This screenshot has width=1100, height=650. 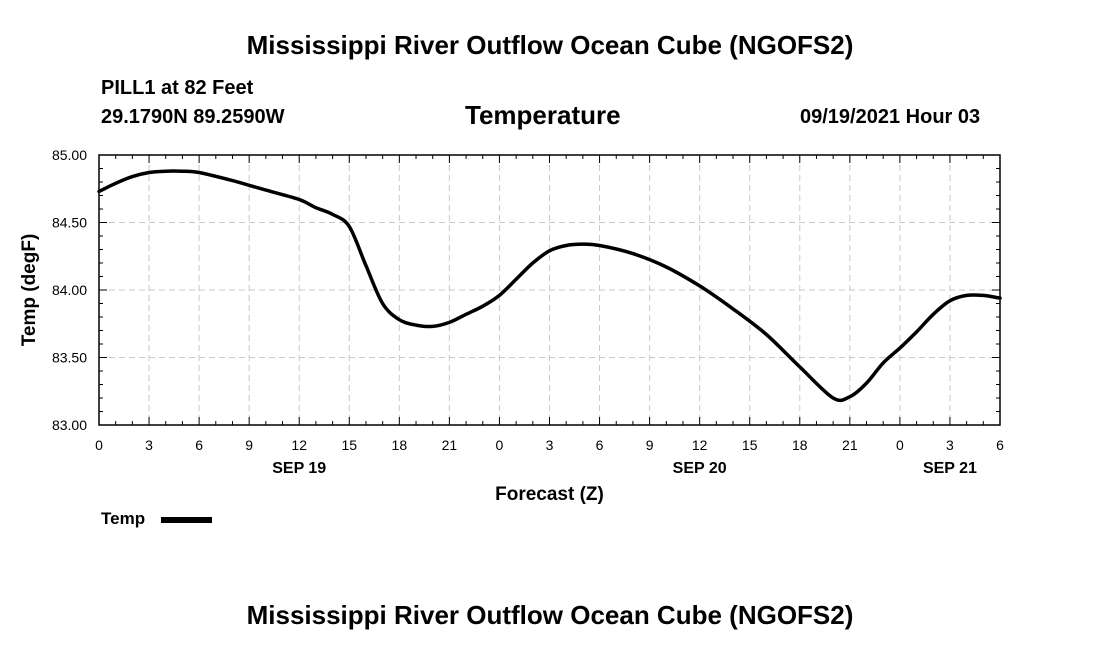 I want to click on y-tick-label: 85.00, so click(x=69, y=155).